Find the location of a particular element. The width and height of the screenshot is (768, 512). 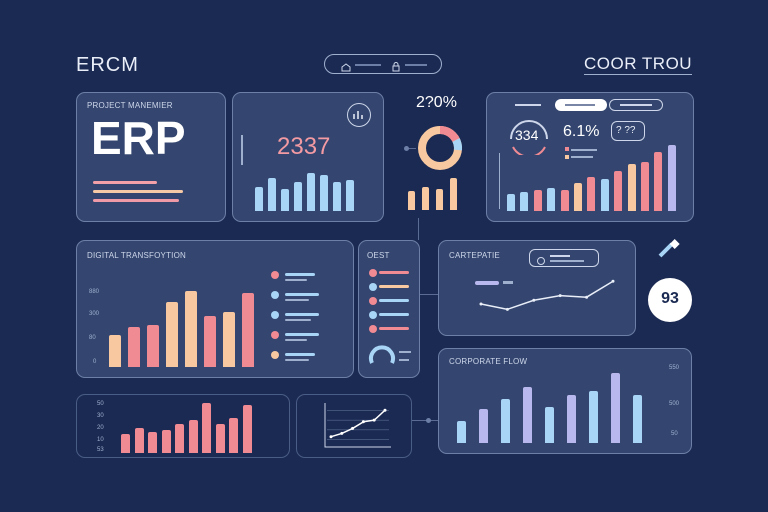

flow-tick-0: 550 is located at coordinates (674, 368).